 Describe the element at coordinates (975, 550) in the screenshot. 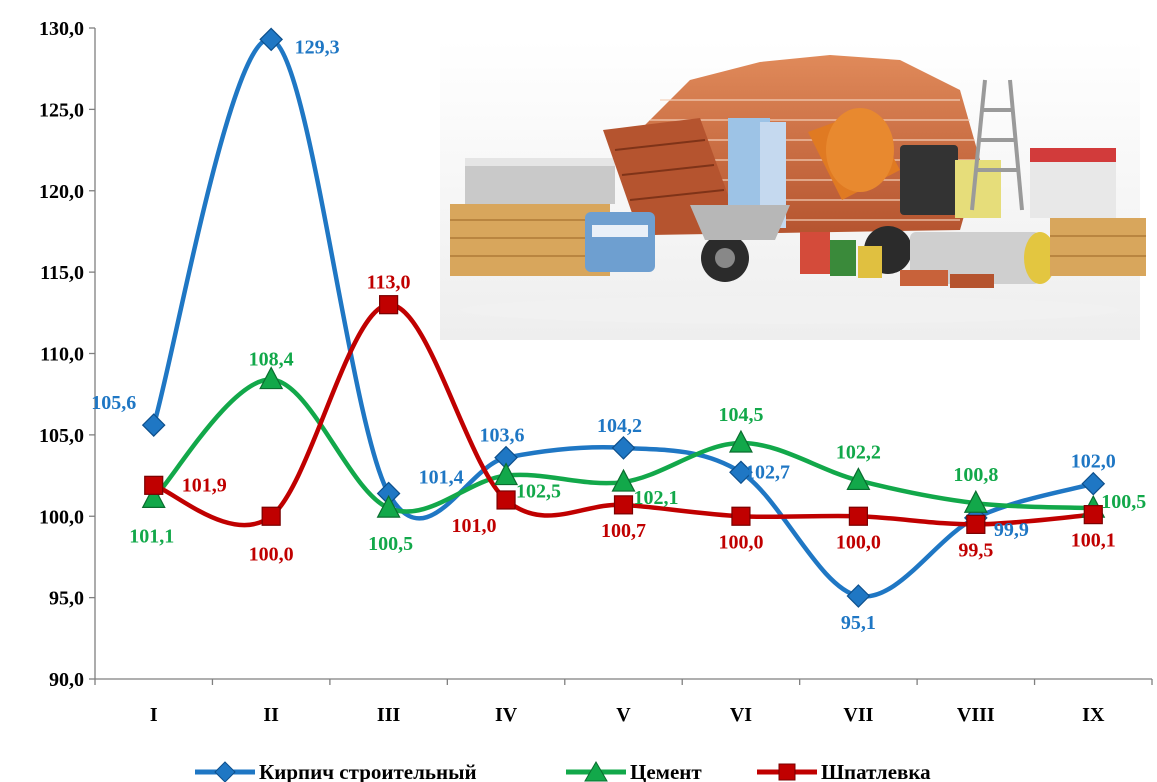

I see `data-label: 99,5` at that location.